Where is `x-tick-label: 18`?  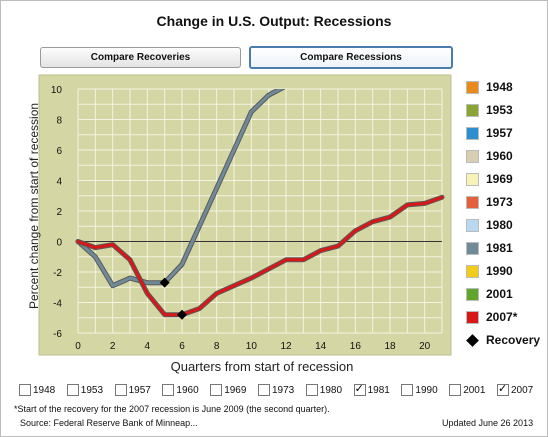 x-tick-label: 18 is located at coordinates (390, 346).